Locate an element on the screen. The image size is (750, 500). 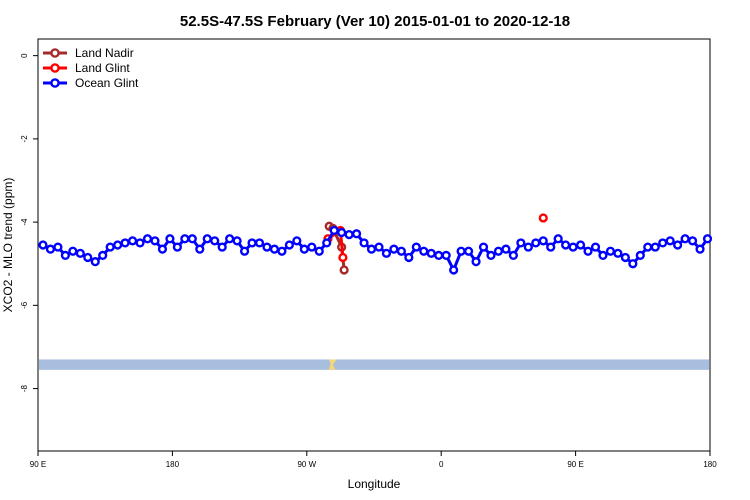
map-strip is located at coordinates (374, 364).